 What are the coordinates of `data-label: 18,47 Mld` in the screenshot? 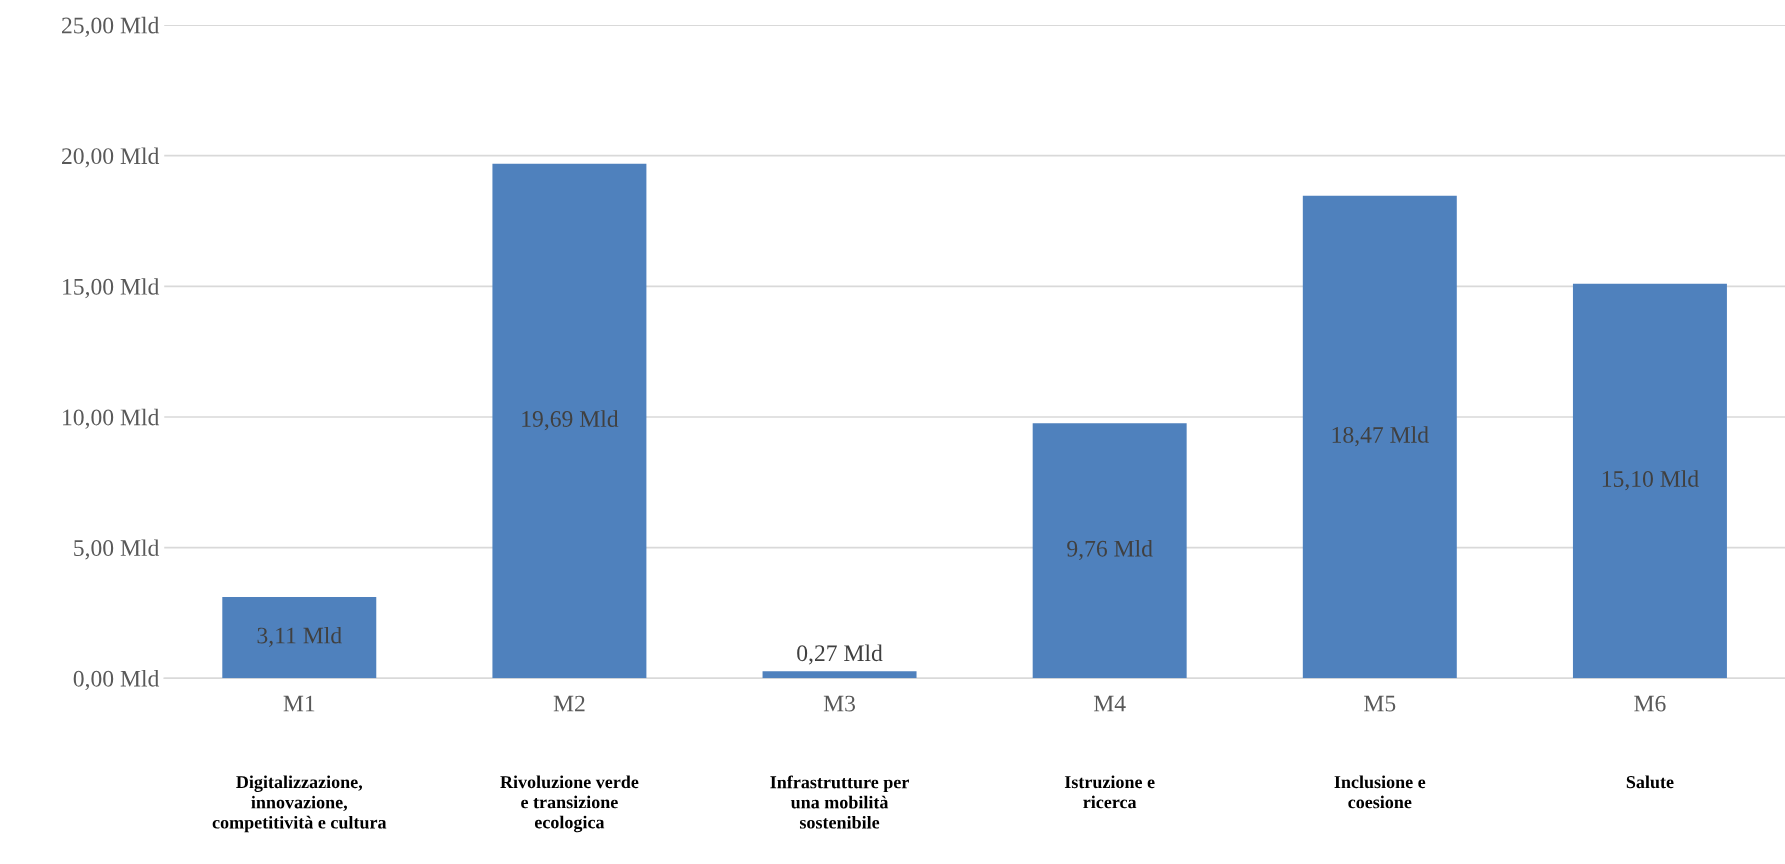 It's located at (1380, 436).